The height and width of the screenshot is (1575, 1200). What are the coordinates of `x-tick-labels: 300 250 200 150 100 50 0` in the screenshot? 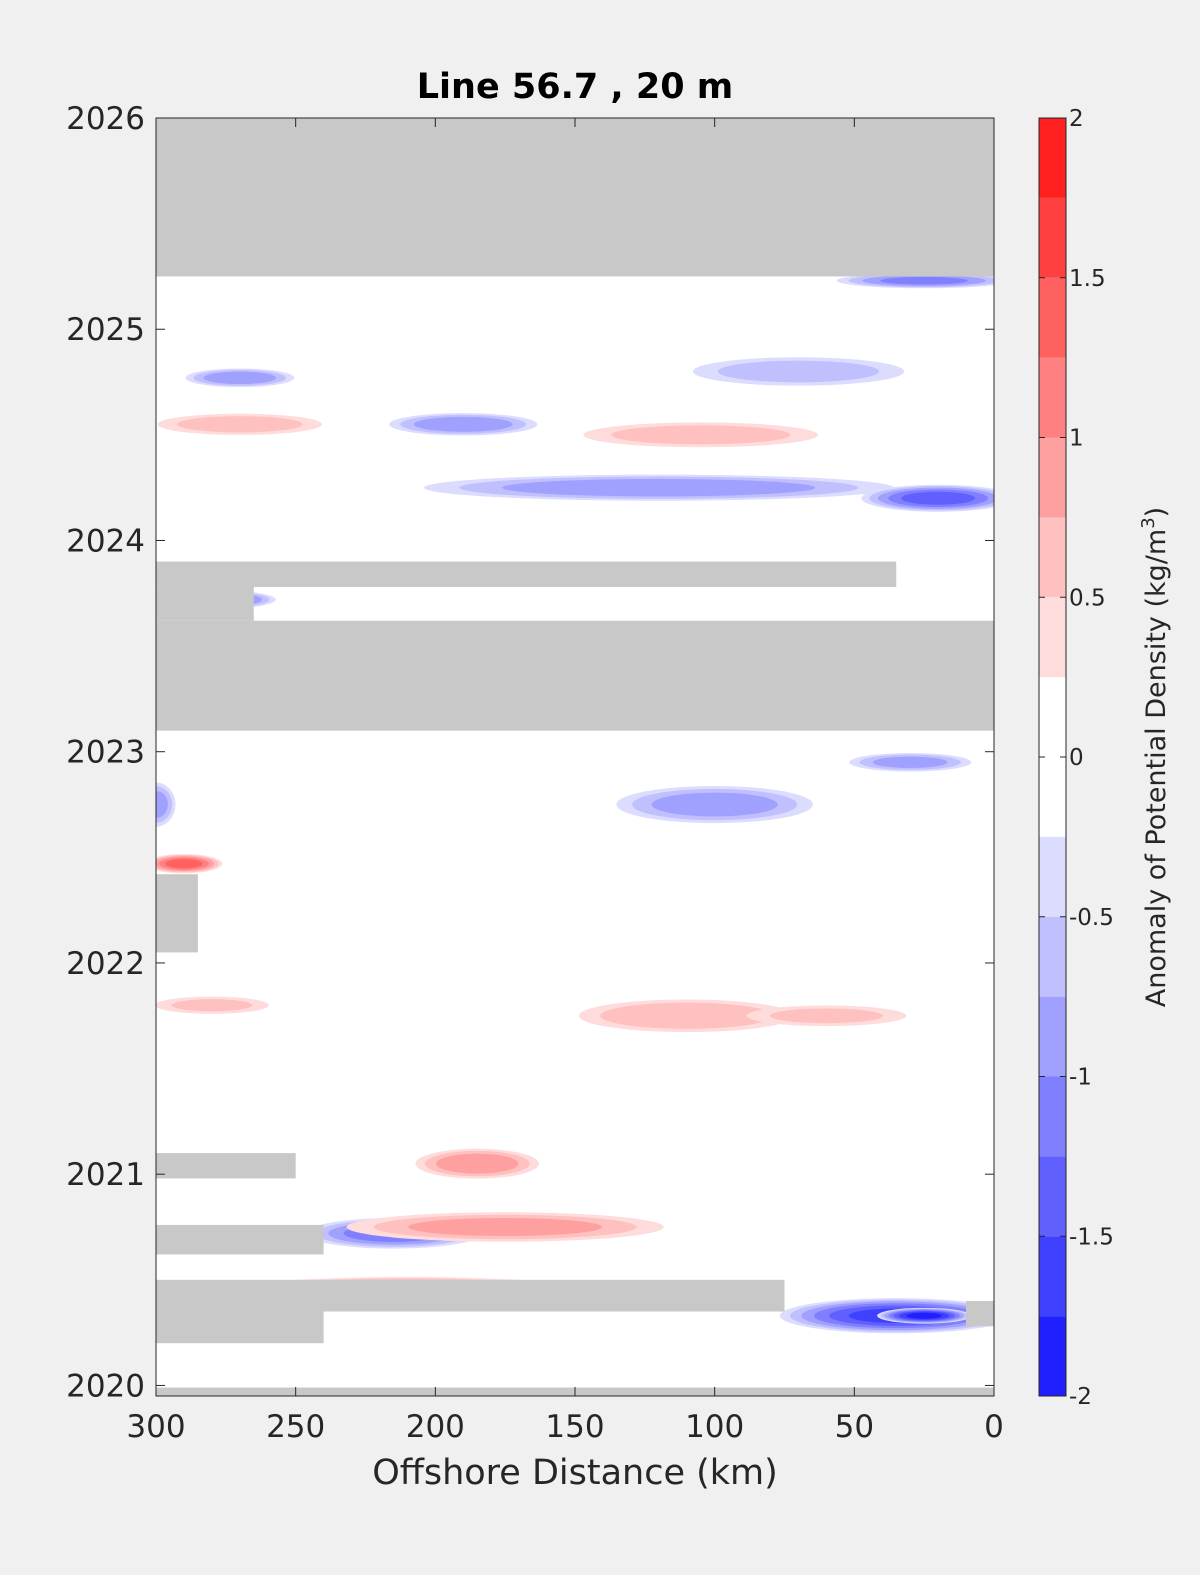 It's located at (564, 1427).